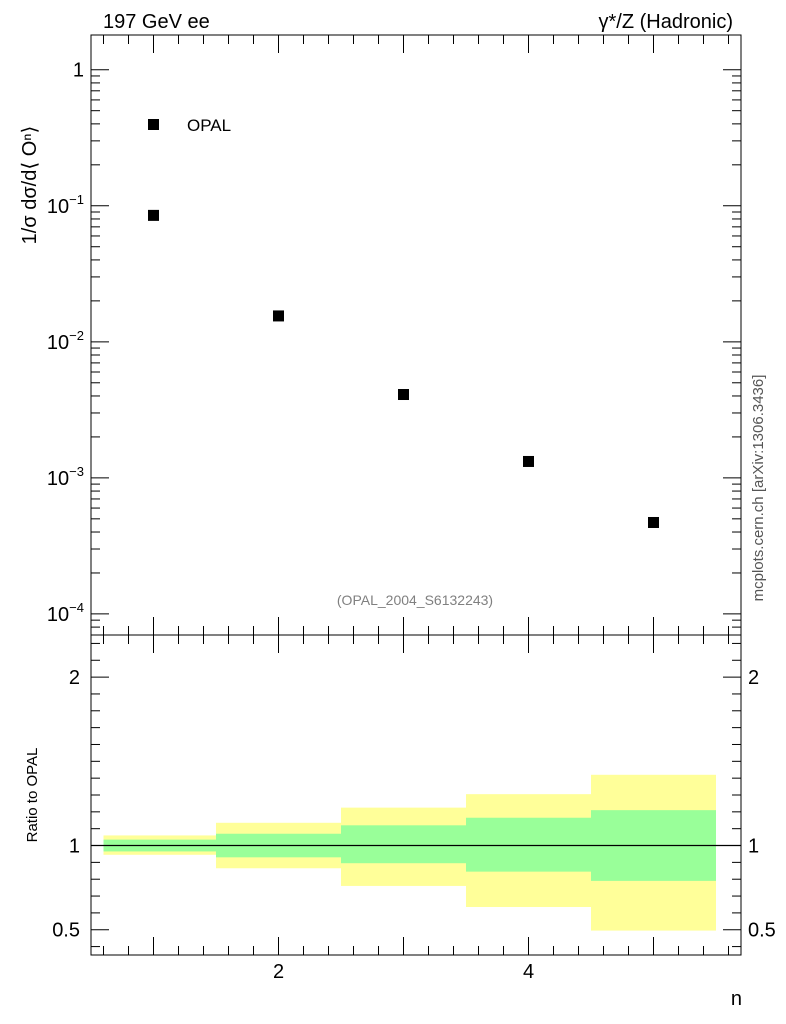 The image size is (786, 1024). What do you see at coordinates (415, 600) in the screenshot?
I see `analysis-id-annotation: (OPAL_2004_S6132243)` at bounding box center [415, 600].